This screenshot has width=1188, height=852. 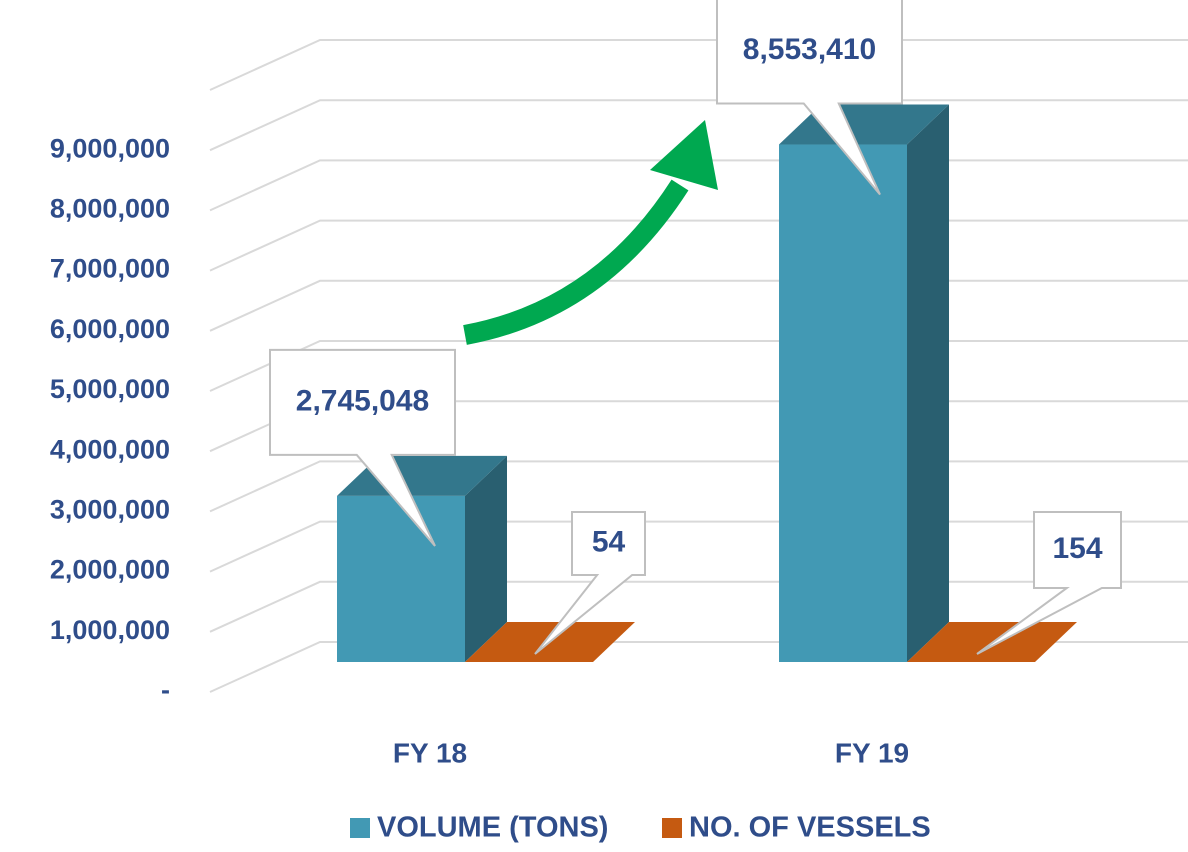 What do you see at coordinates (362, 400) in the screenshot?
I see `data-label: 2,745,048` at bounding box center [362, 400].